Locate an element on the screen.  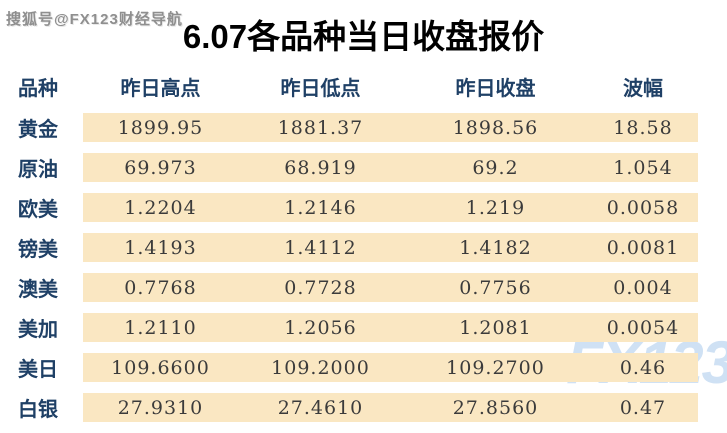
instrument-label: 欧美 is located at coordinates (38, 210).